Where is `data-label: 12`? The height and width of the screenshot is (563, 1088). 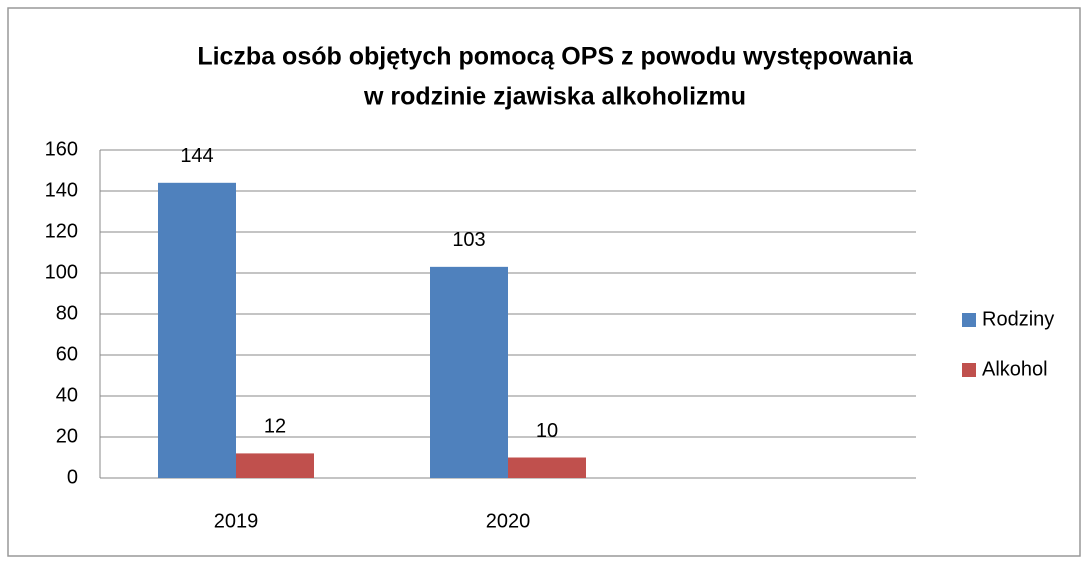 data-label: 12 is located at coordinates (275, 427).